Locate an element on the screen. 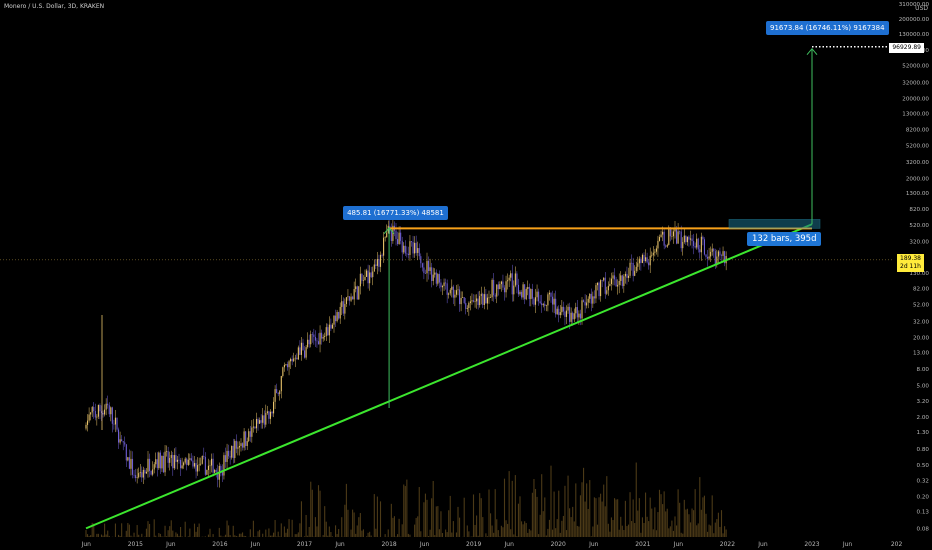 Image resolution: width=932 pixels, height=550 pixels. y-tick-label: 13.00 is located at coordinates (921, 353).